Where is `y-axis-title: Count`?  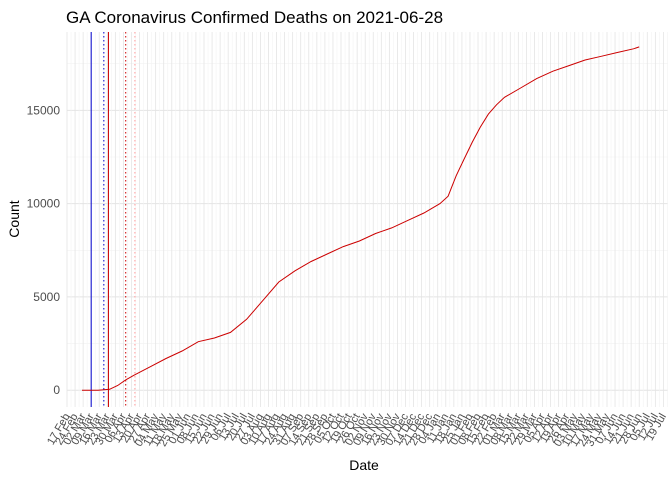 y-axis-title: Count is located at coordinates (14, 218).